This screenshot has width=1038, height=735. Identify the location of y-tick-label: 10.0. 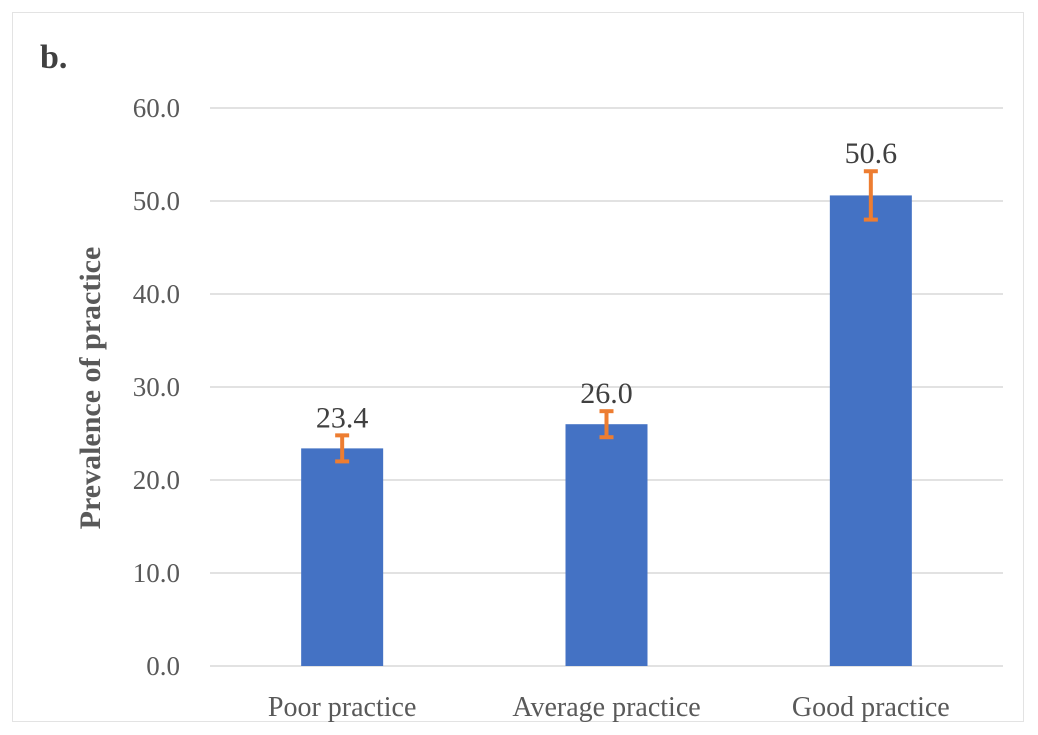
(156, 573).